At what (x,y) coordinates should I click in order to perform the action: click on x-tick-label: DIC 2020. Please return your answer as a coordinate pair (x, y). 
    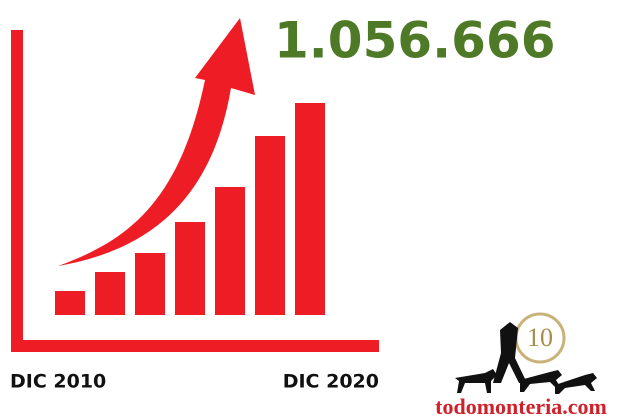
    Looking at the image, I should click on (331, 382).